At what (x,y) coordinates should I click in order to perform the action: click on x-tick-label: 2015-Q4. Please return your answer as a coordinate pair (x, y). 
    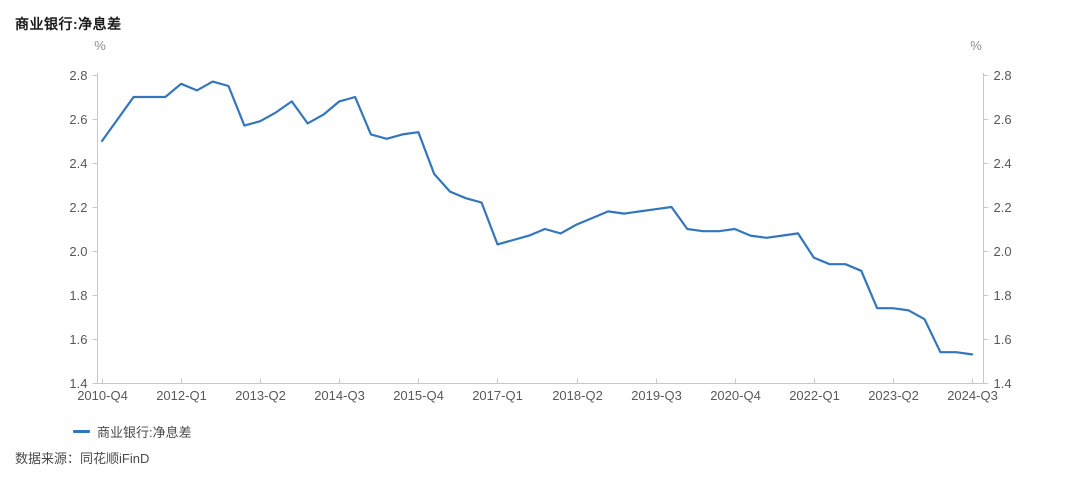
    Looking at the image, I should click on (418, 395).